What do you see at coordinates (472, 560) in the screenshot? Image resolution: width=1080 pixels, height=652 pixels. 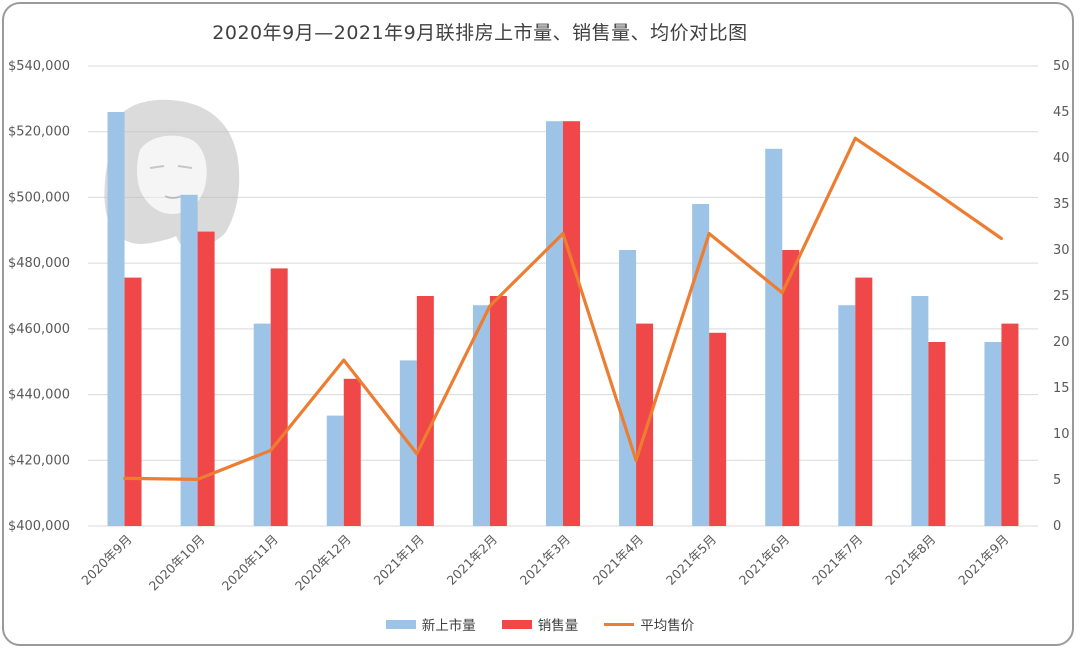 I see `x-tick-label: 2021年2月` at bounding box center [472, 560].